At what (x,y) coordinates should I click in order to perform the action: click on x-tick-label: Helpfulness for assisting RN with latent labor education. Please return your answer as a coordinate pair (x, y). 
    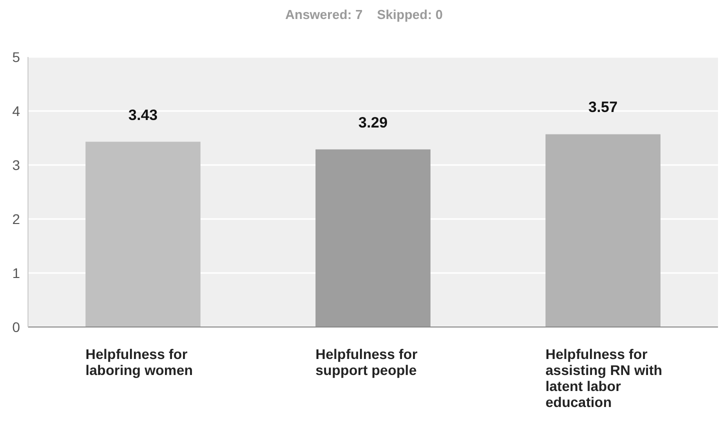
    Looking at the image, I should click on (604, 378).